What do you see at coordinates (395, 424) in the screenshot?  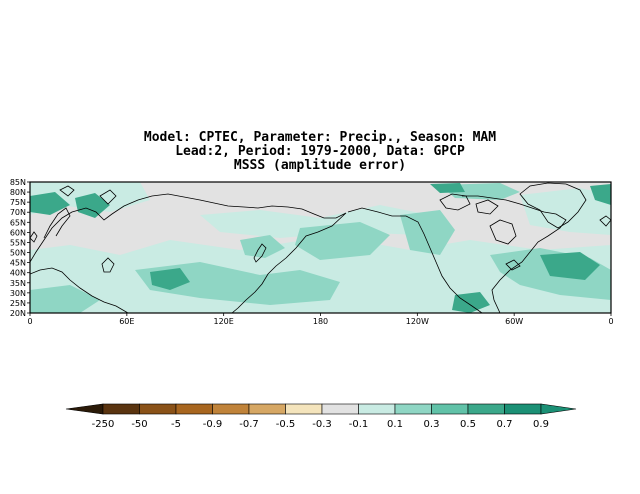 I see `colorbar-label: 0.1` at bounding box center [395, 424].